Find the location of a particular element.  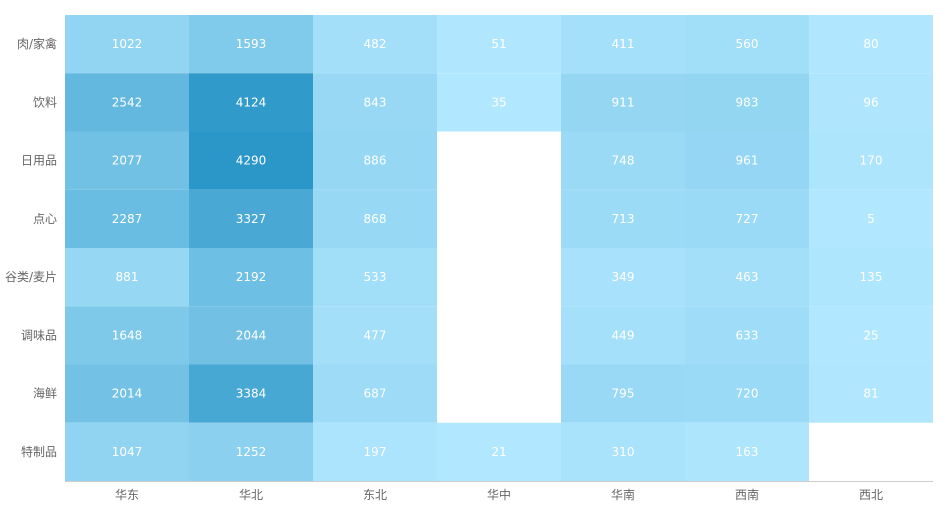

x-axis-tick-label: 华中 is located at coordinates (499, 494).